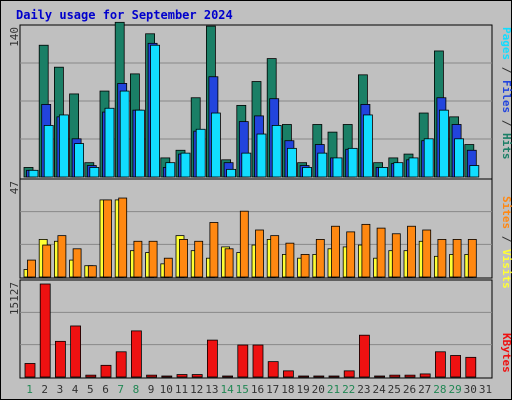 The height and width of the screenshot is (405, 512). I want to click on x-tick-label: 20, so click(318, 389).